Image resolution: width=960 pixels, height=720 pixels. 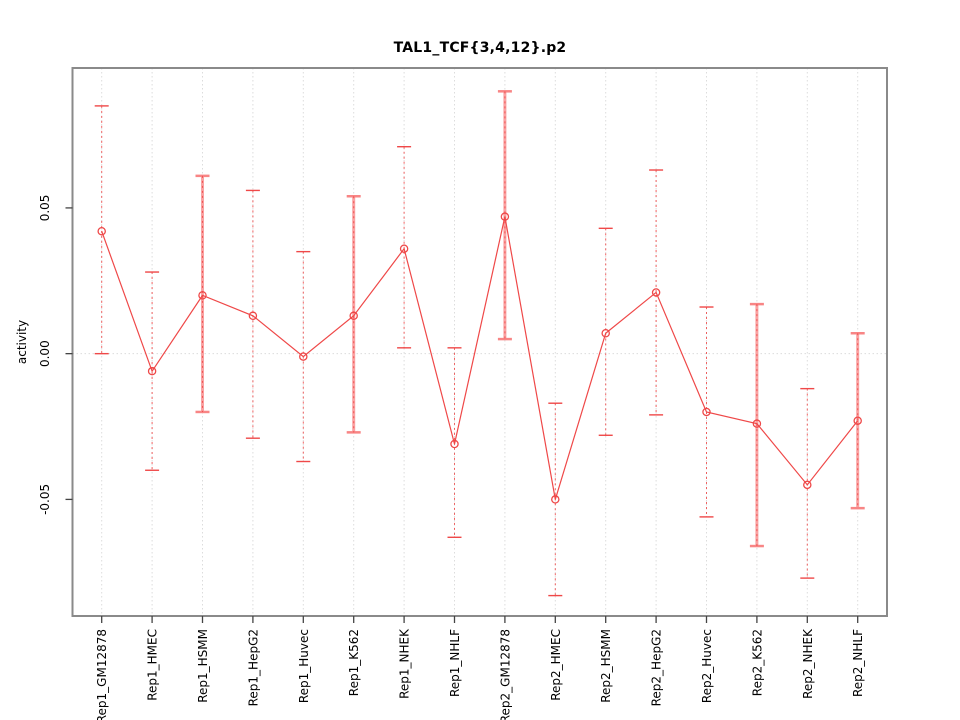 What do you see at coordinates (45, 353) in the screenshot?
I see `y-tick-label: 0.00` at bounding box center [45, 353].